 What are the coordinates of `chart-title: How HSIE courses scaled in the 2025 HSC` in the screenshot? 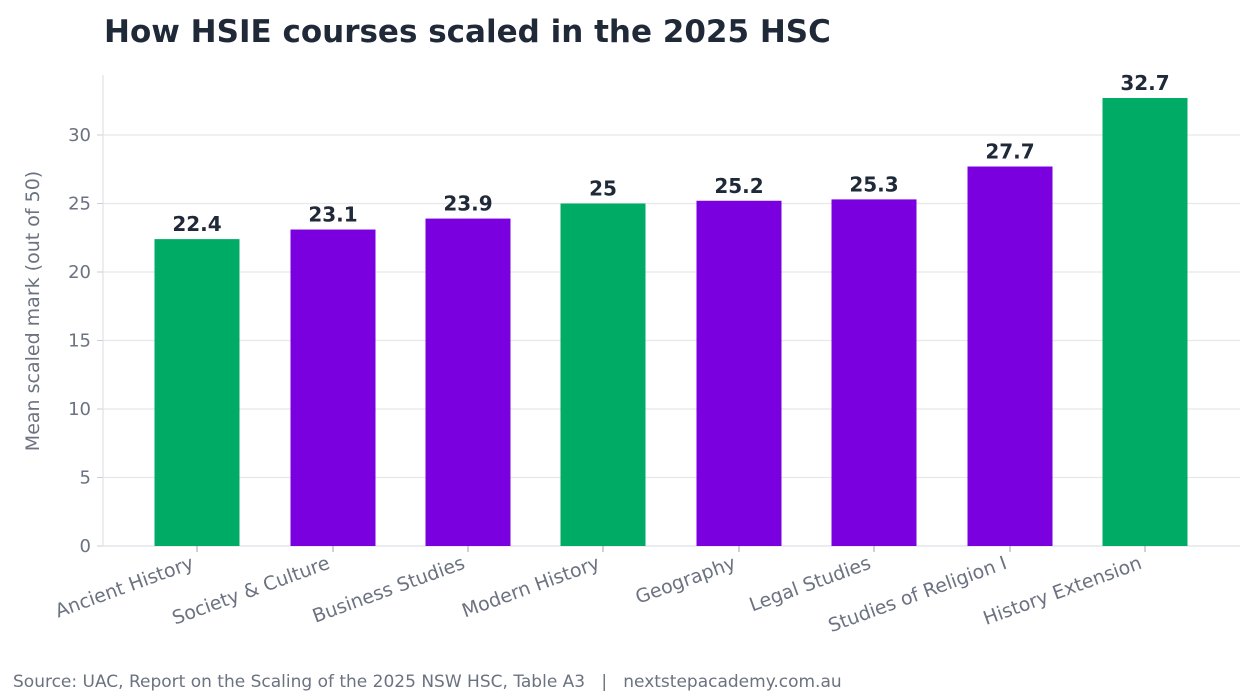 It's located at (467, 32).